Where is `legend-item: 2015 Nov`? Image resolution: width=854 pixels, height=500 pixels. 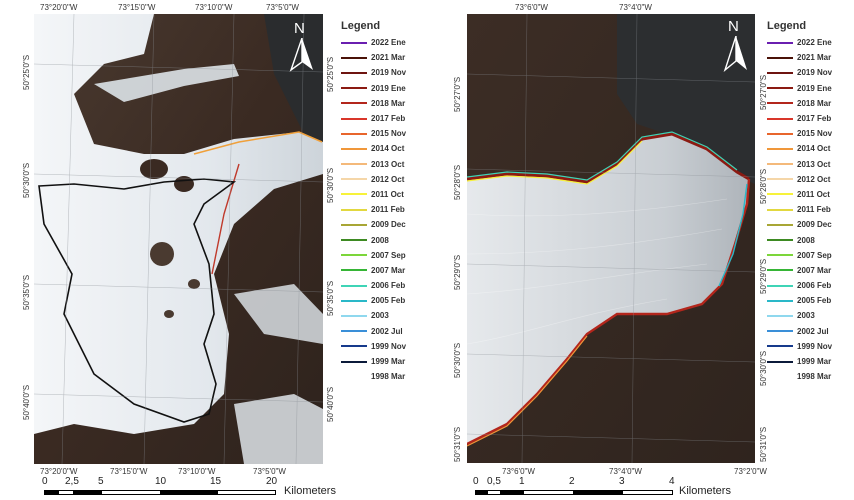
legend-item: 2015 Nov is located at coordinates (799, 133).